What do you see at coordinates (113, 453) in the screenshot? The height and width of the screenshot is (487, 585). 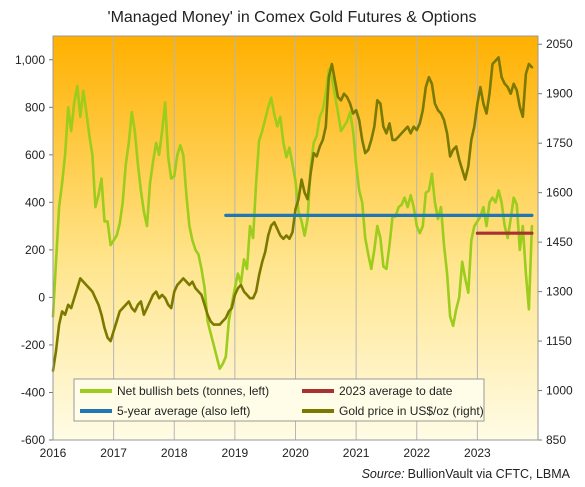 I see `x-tick-label-2017: 2017` at bounding box center [113, 453].